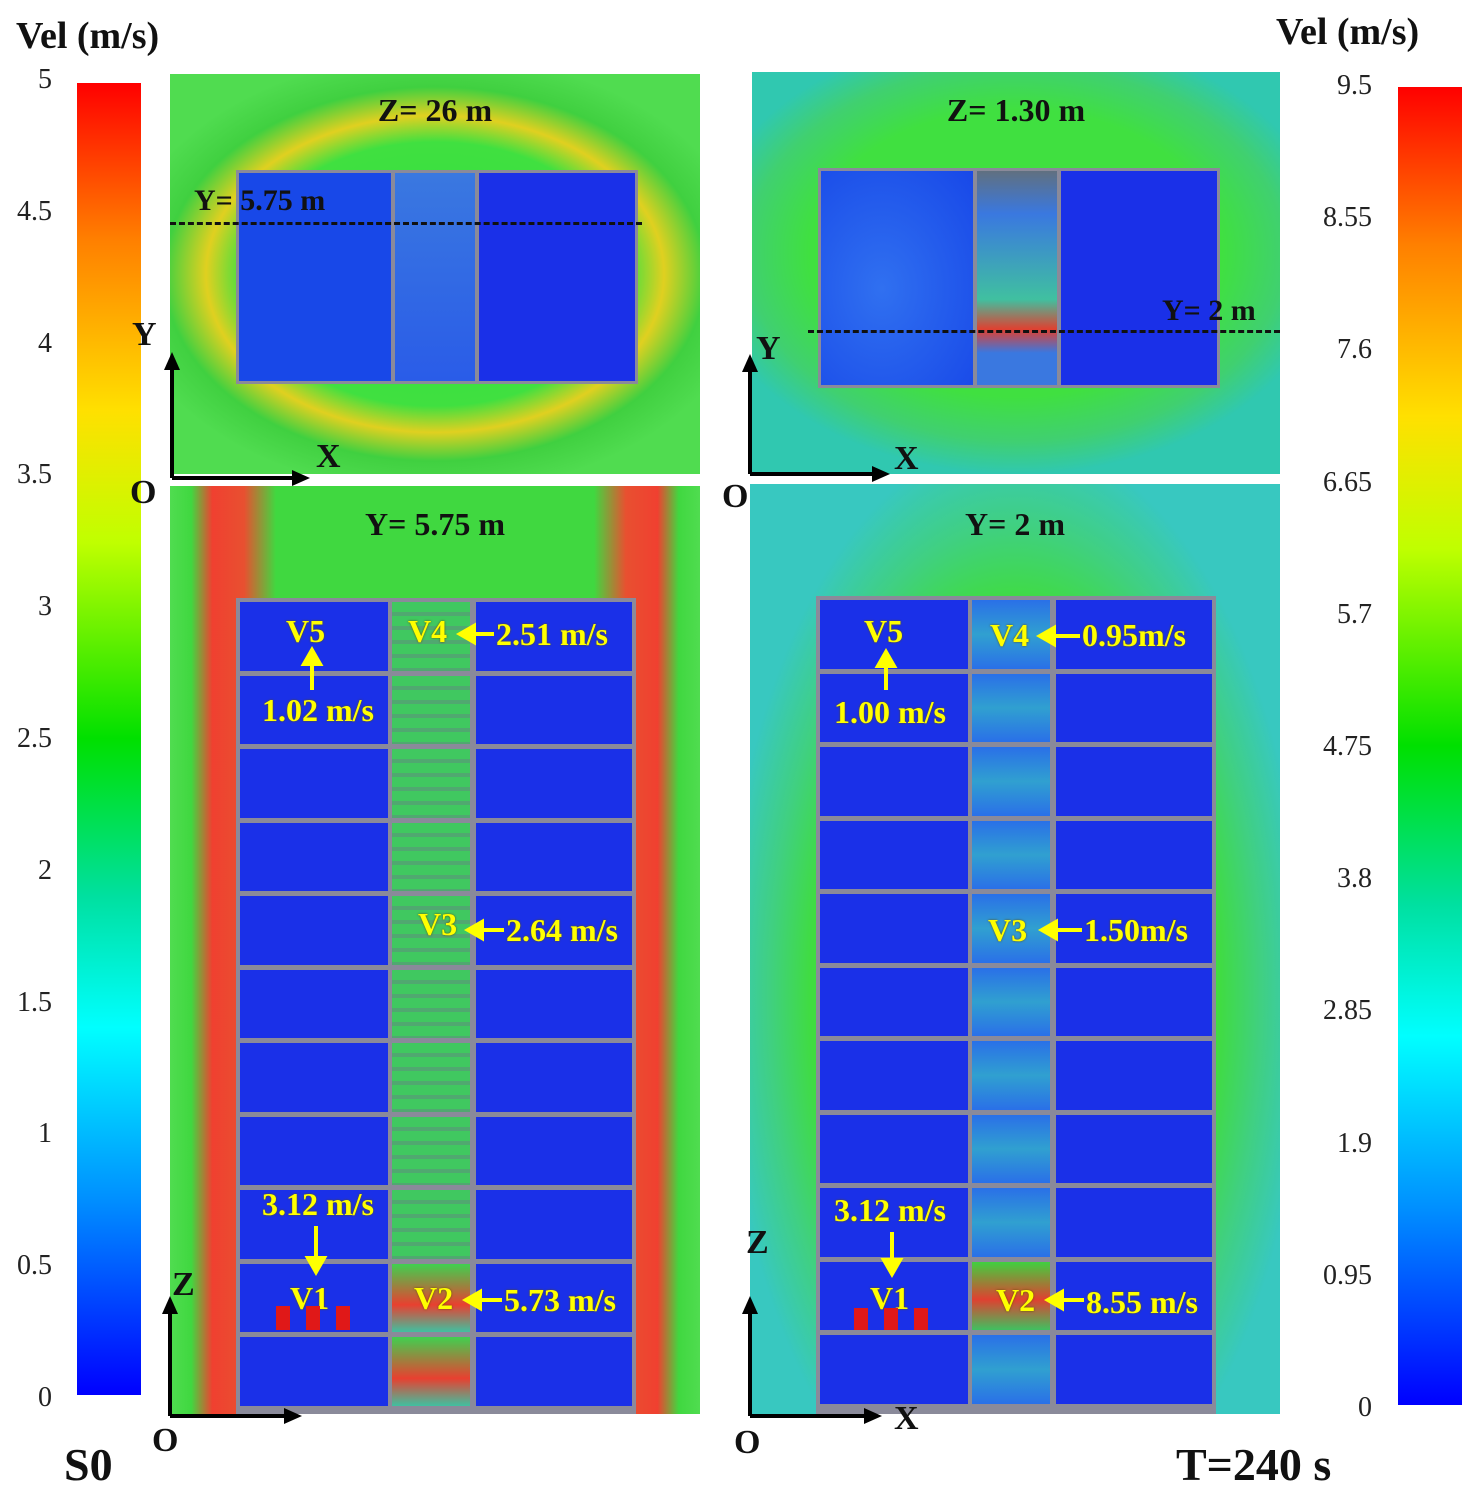 The image size is (1475, 1495). I want to click on panel-top-left: Z= 26 m Y= 5.75 m, so click(435, 274).